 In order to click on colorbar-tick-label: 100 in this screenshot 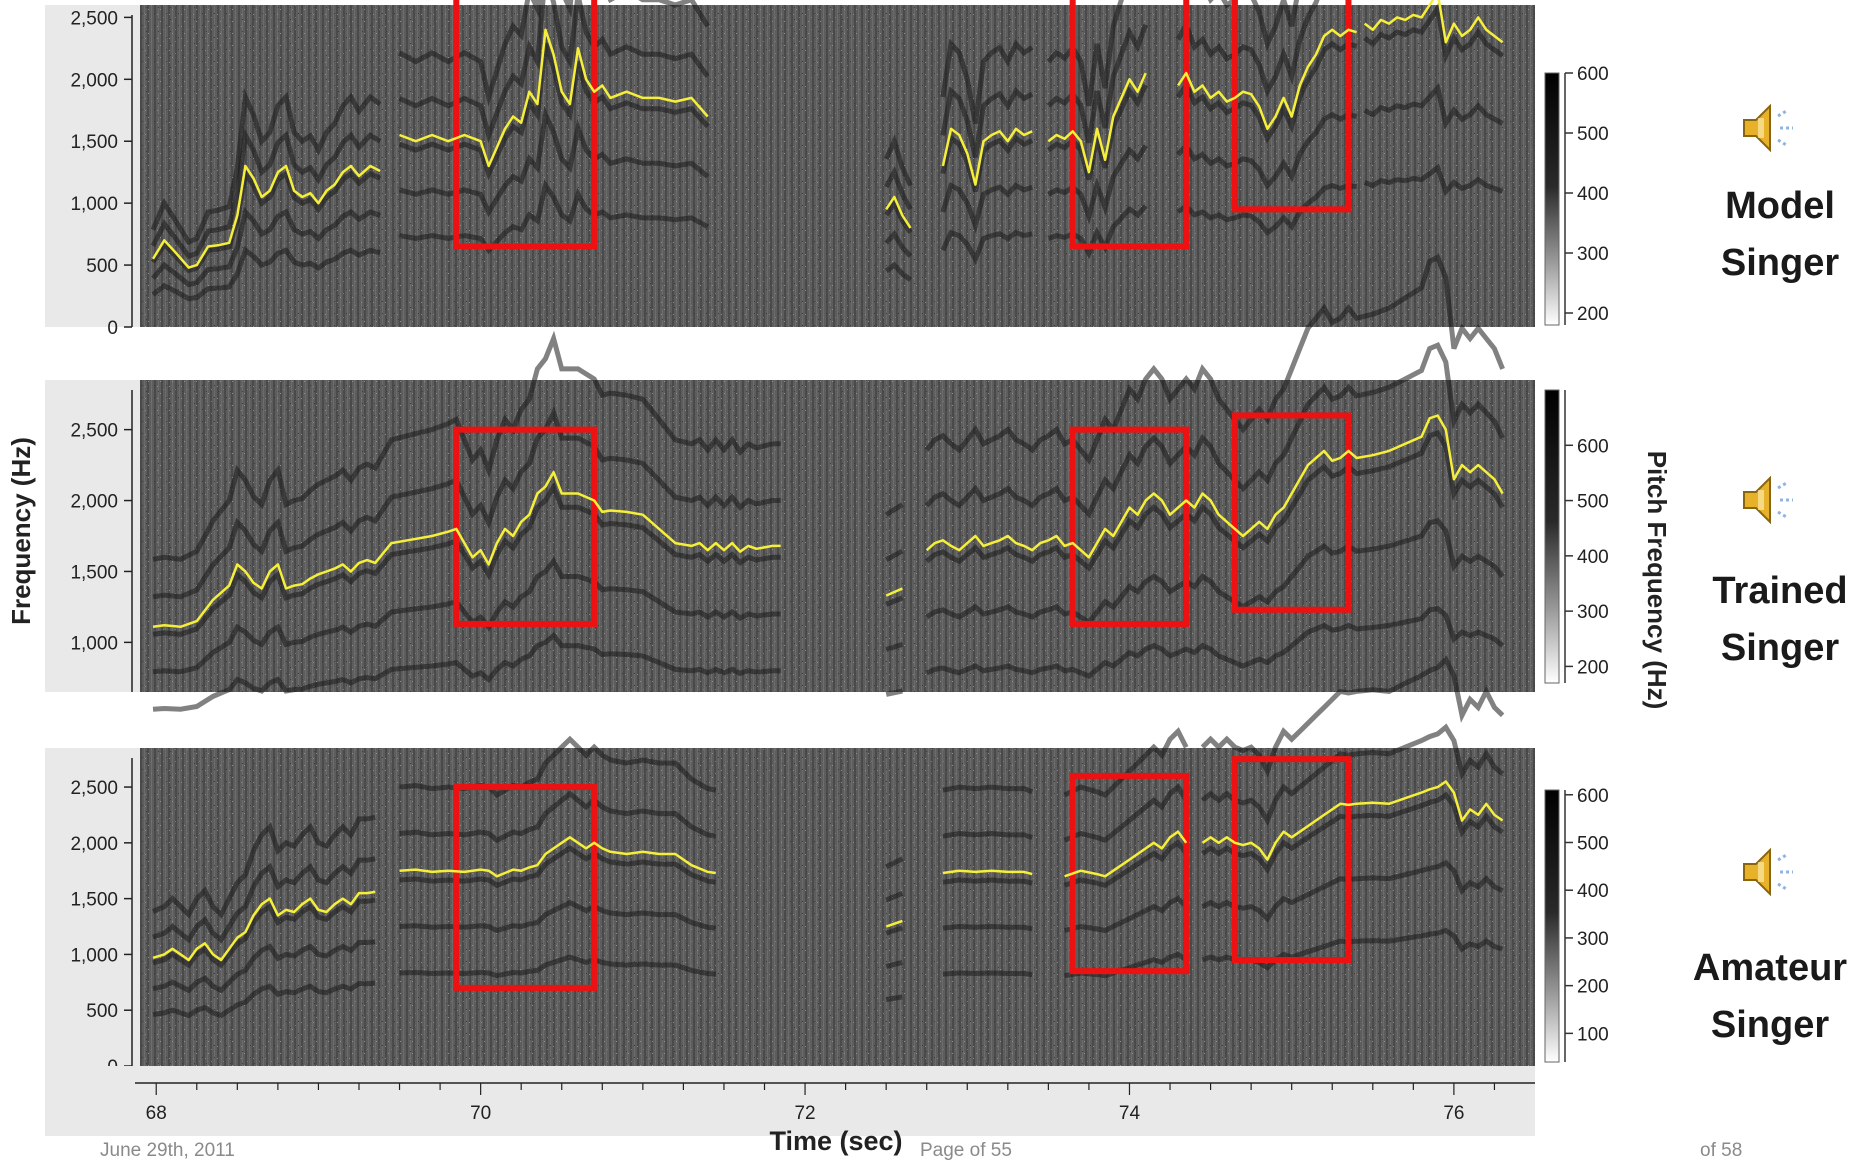, I will do `click(1593, 1034)`.